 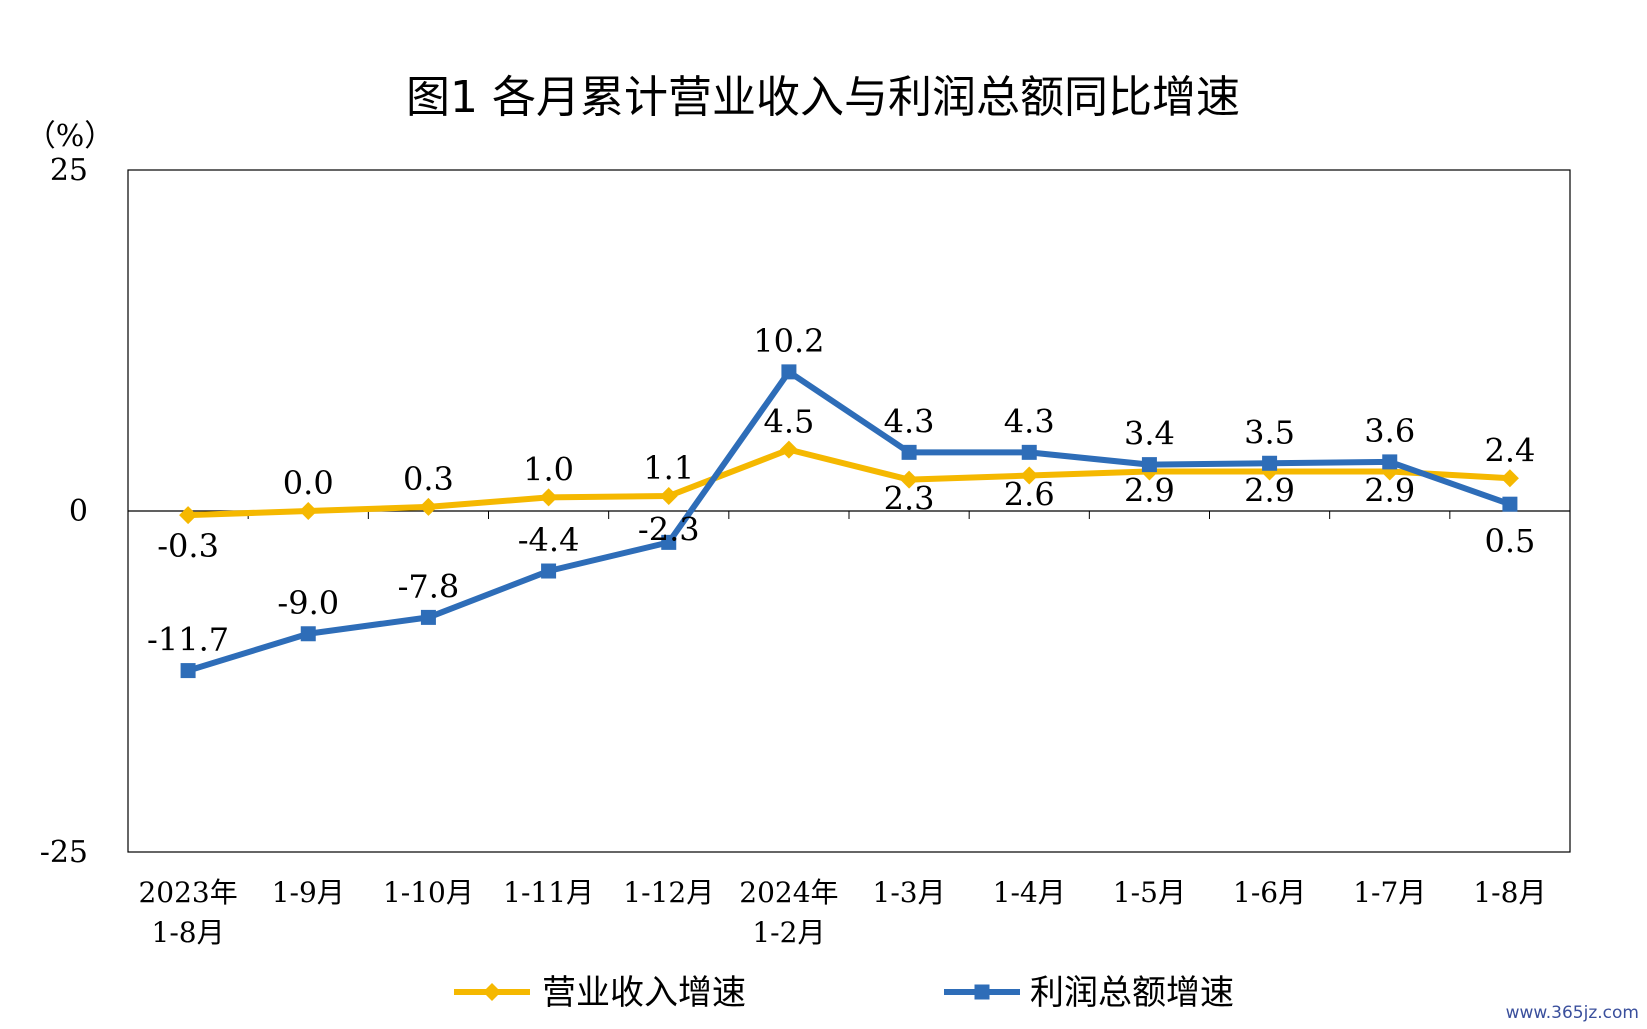 What do you see at coordinates (69, 170) in the screenshot?
I see `y-tick-label: 25` at bounding box center [69, 170].